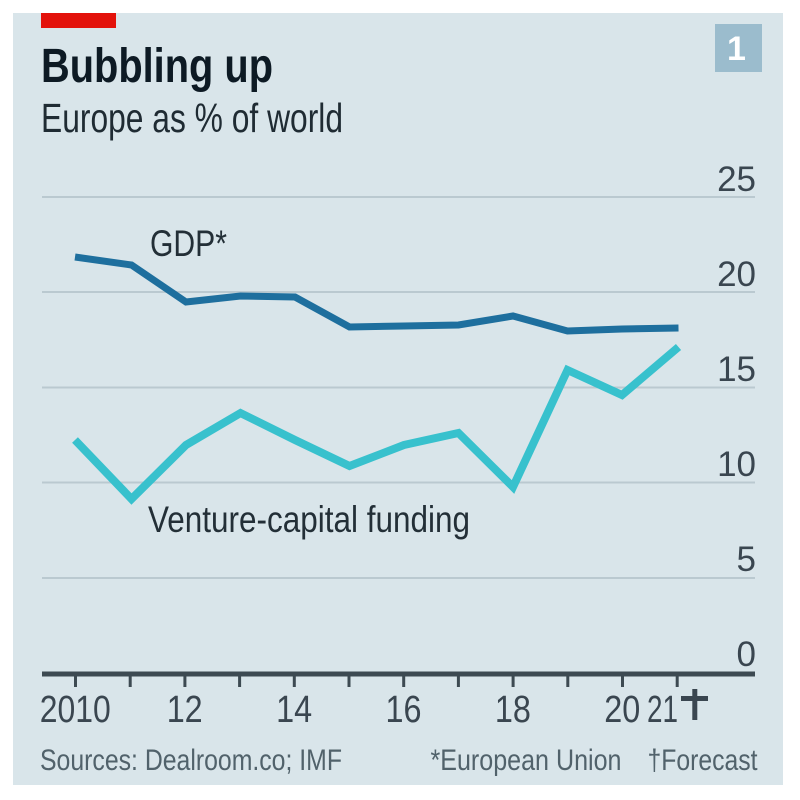  What do you see at coordinates (736, 464) in the screenshot?
I see `svg-text: 10` at bounding box center [736, 464].